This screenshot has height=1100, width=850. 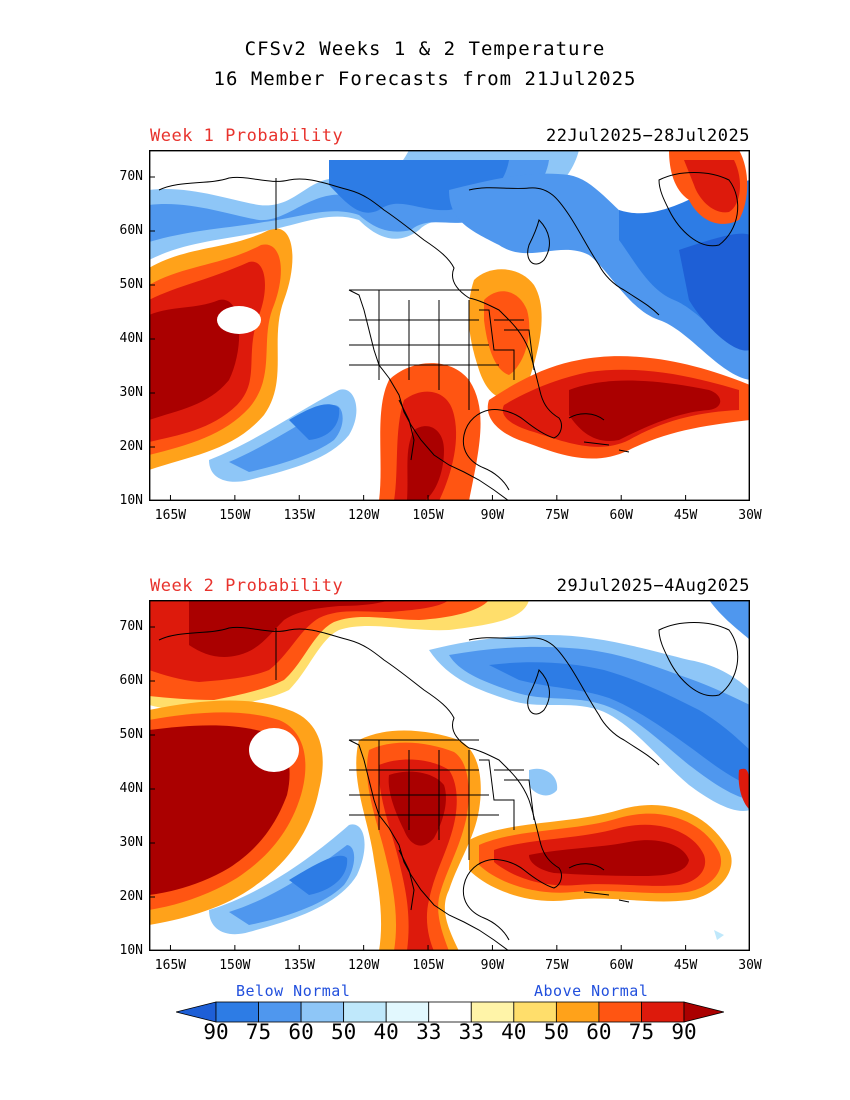 I want to click on legend-arrow-above, so click(x=704, y=1012).